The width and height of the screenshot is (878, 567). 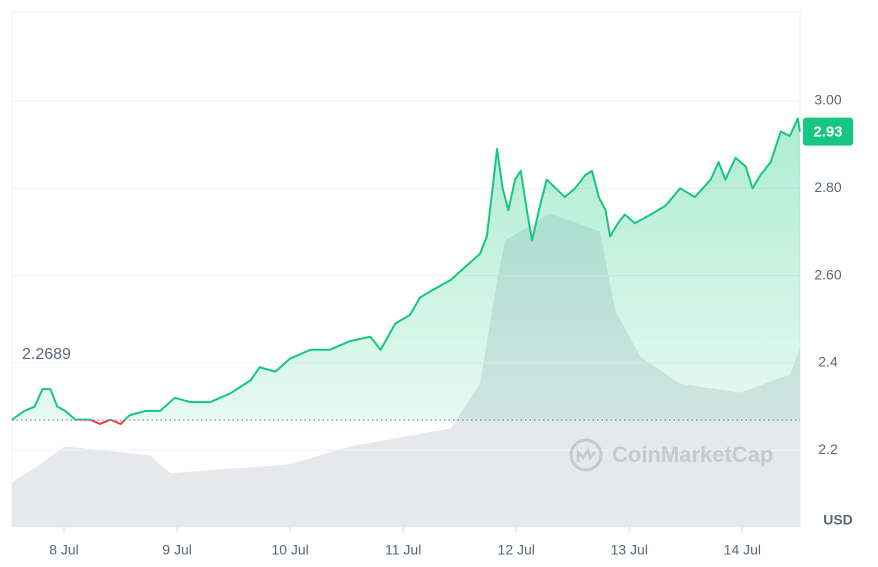 What do you see at coordinates (692, 454) in the screenshot?
I see `watermark-text: CoinMarketCap` at bounding box center [692, 454].